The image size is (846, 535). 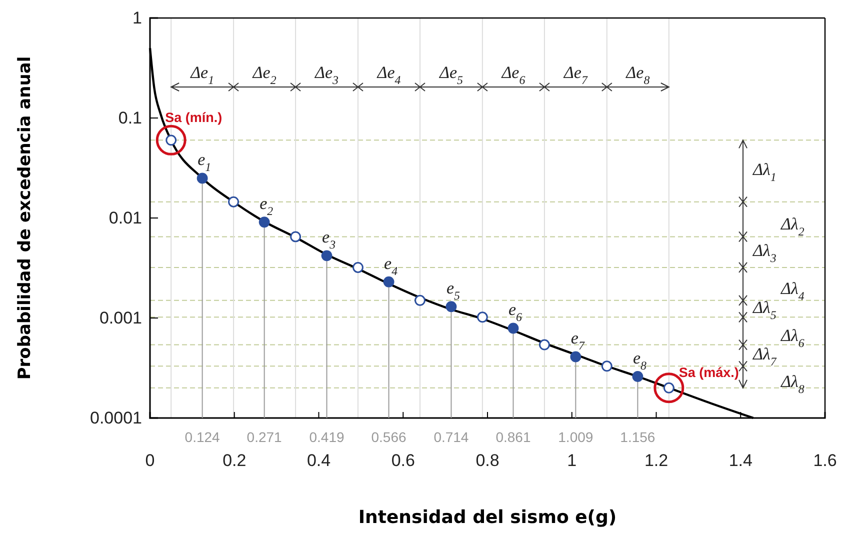 What do you see at coordinates (513, 74) in the screenshot?
I see `annotation: Δe$_{6}$` at bounding box center [513, 74].